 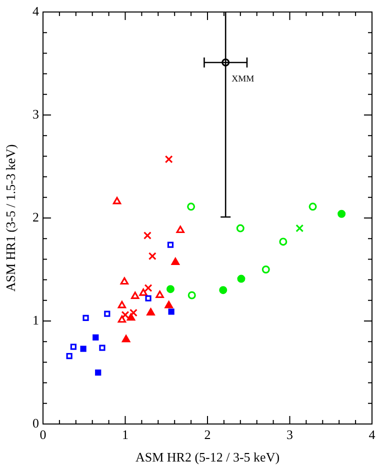 What do you see at coordinates (35, 216) in the screenshot?
I see `y-tick-label: 2` at bounding box center [35, 216].